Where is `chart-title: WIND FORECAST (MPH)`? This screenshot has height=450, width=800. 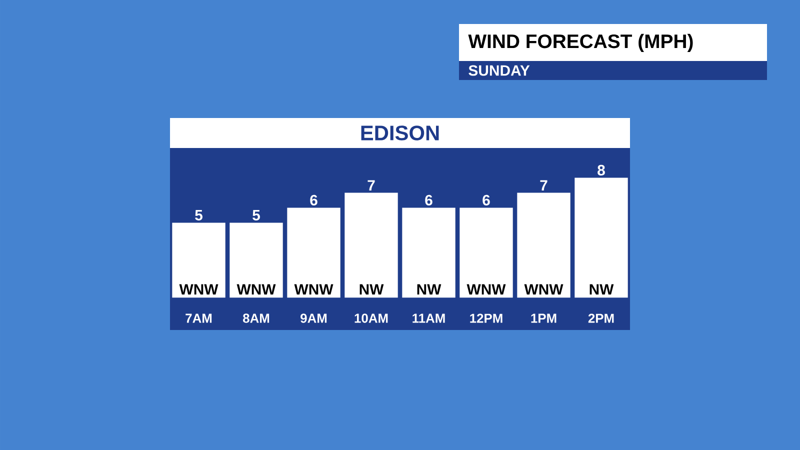 chart-title: WIND FORECAST (MPH) is located at coordinates (580, 43).